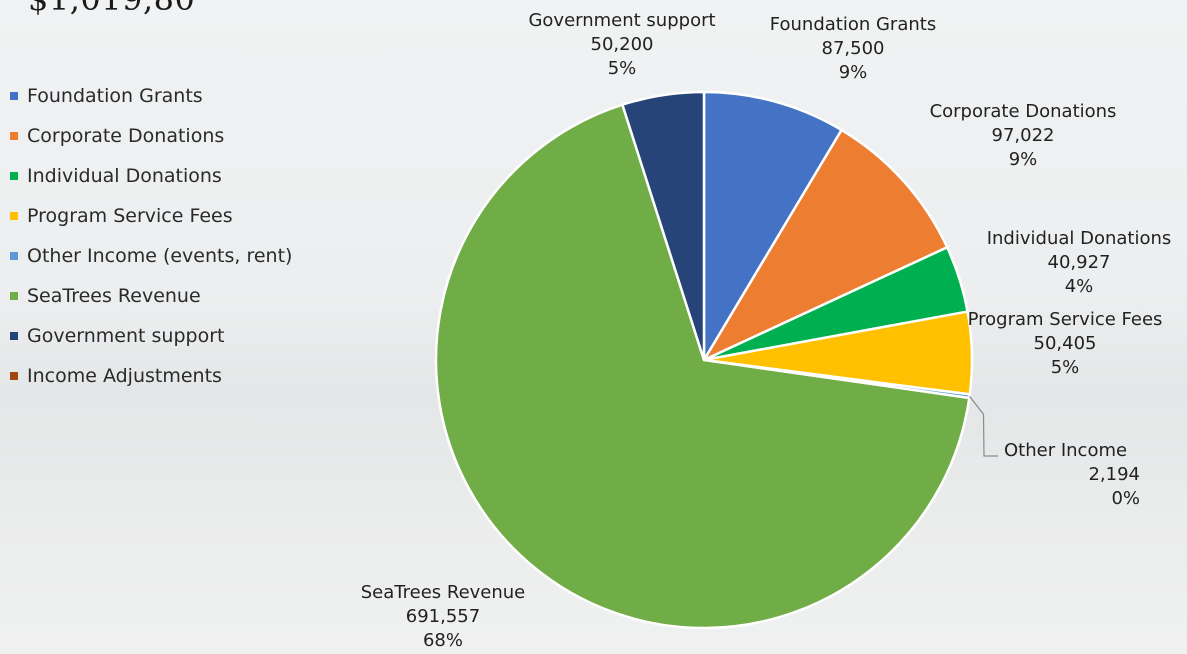  I want to click on label-category: SeaTrees Revenue, so click(443, 592).